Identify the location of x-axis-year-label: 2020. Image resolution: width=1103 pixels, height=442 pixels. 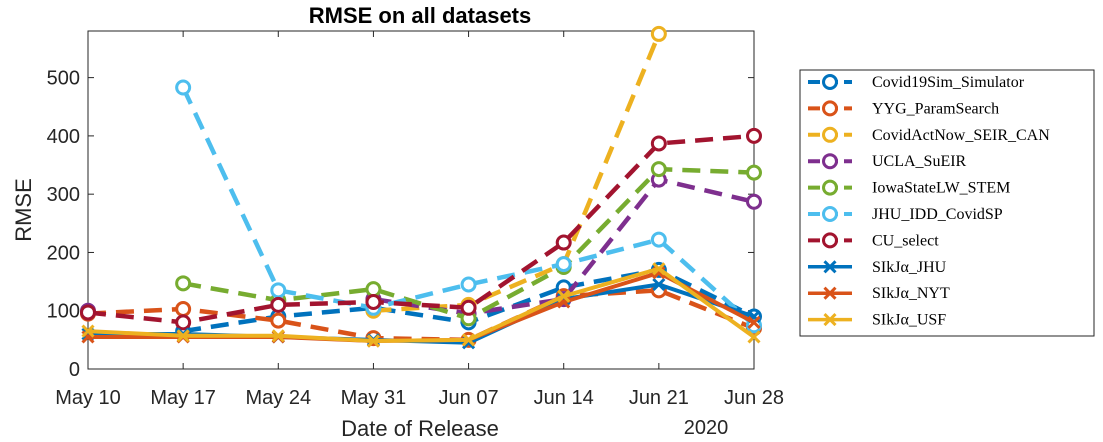
(706, 428).